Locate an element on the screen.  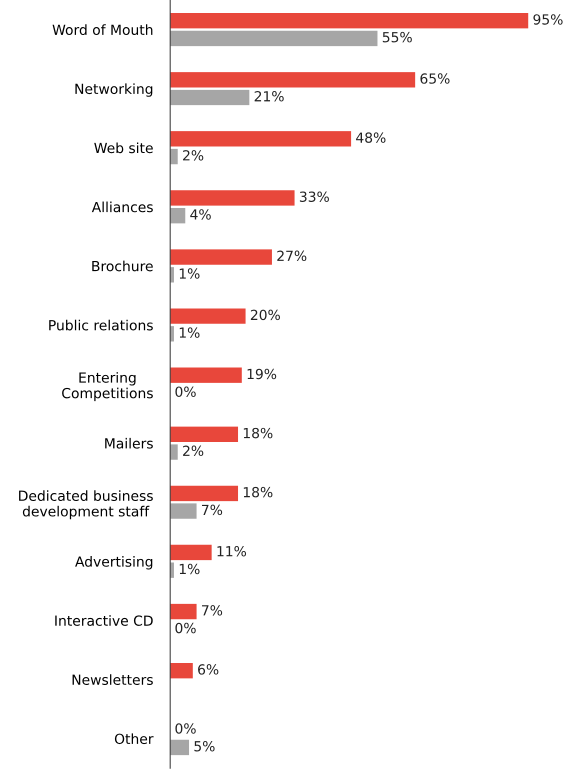
data-label: 5% is located at coordinates (204, 746).